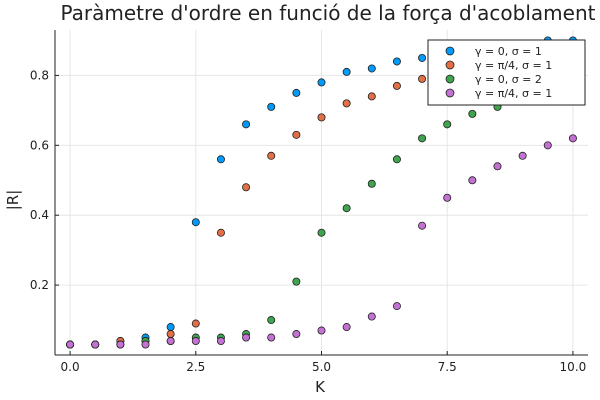 The image size is (600, 400). What do you see at coordinates (195, 367) in the screenshot?
I see `x-tick-label: 2.5` at bounding box center [195, 367].